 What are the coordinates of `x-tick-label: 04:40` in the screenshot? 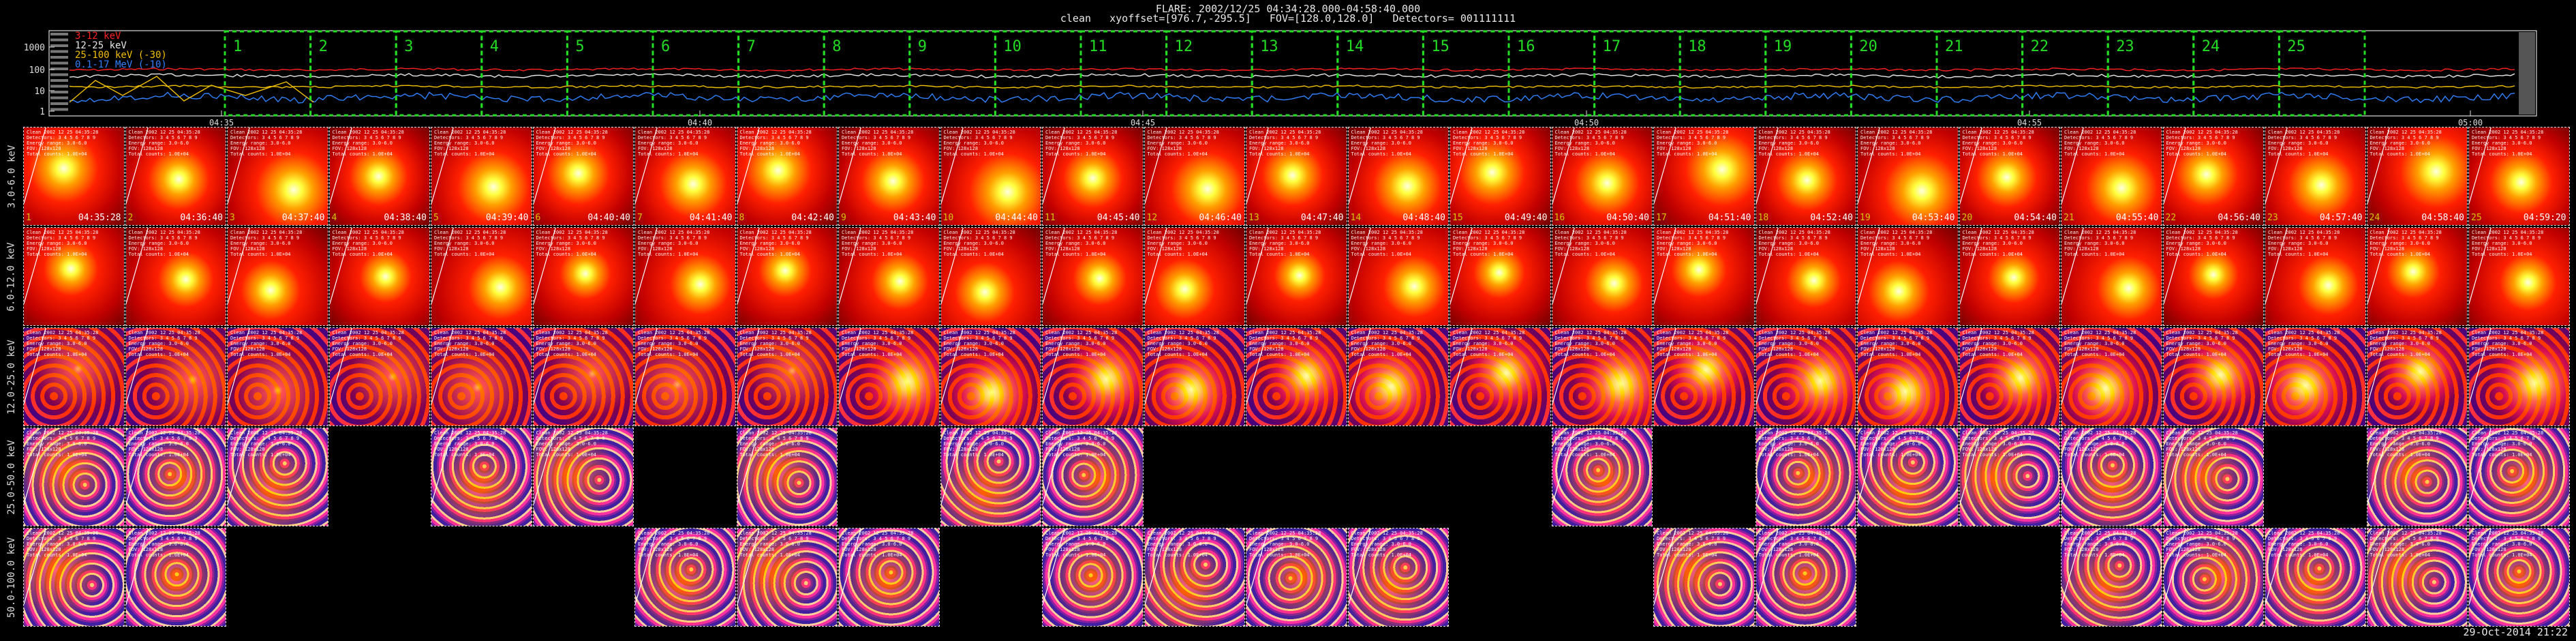 It's located at (700, 122).